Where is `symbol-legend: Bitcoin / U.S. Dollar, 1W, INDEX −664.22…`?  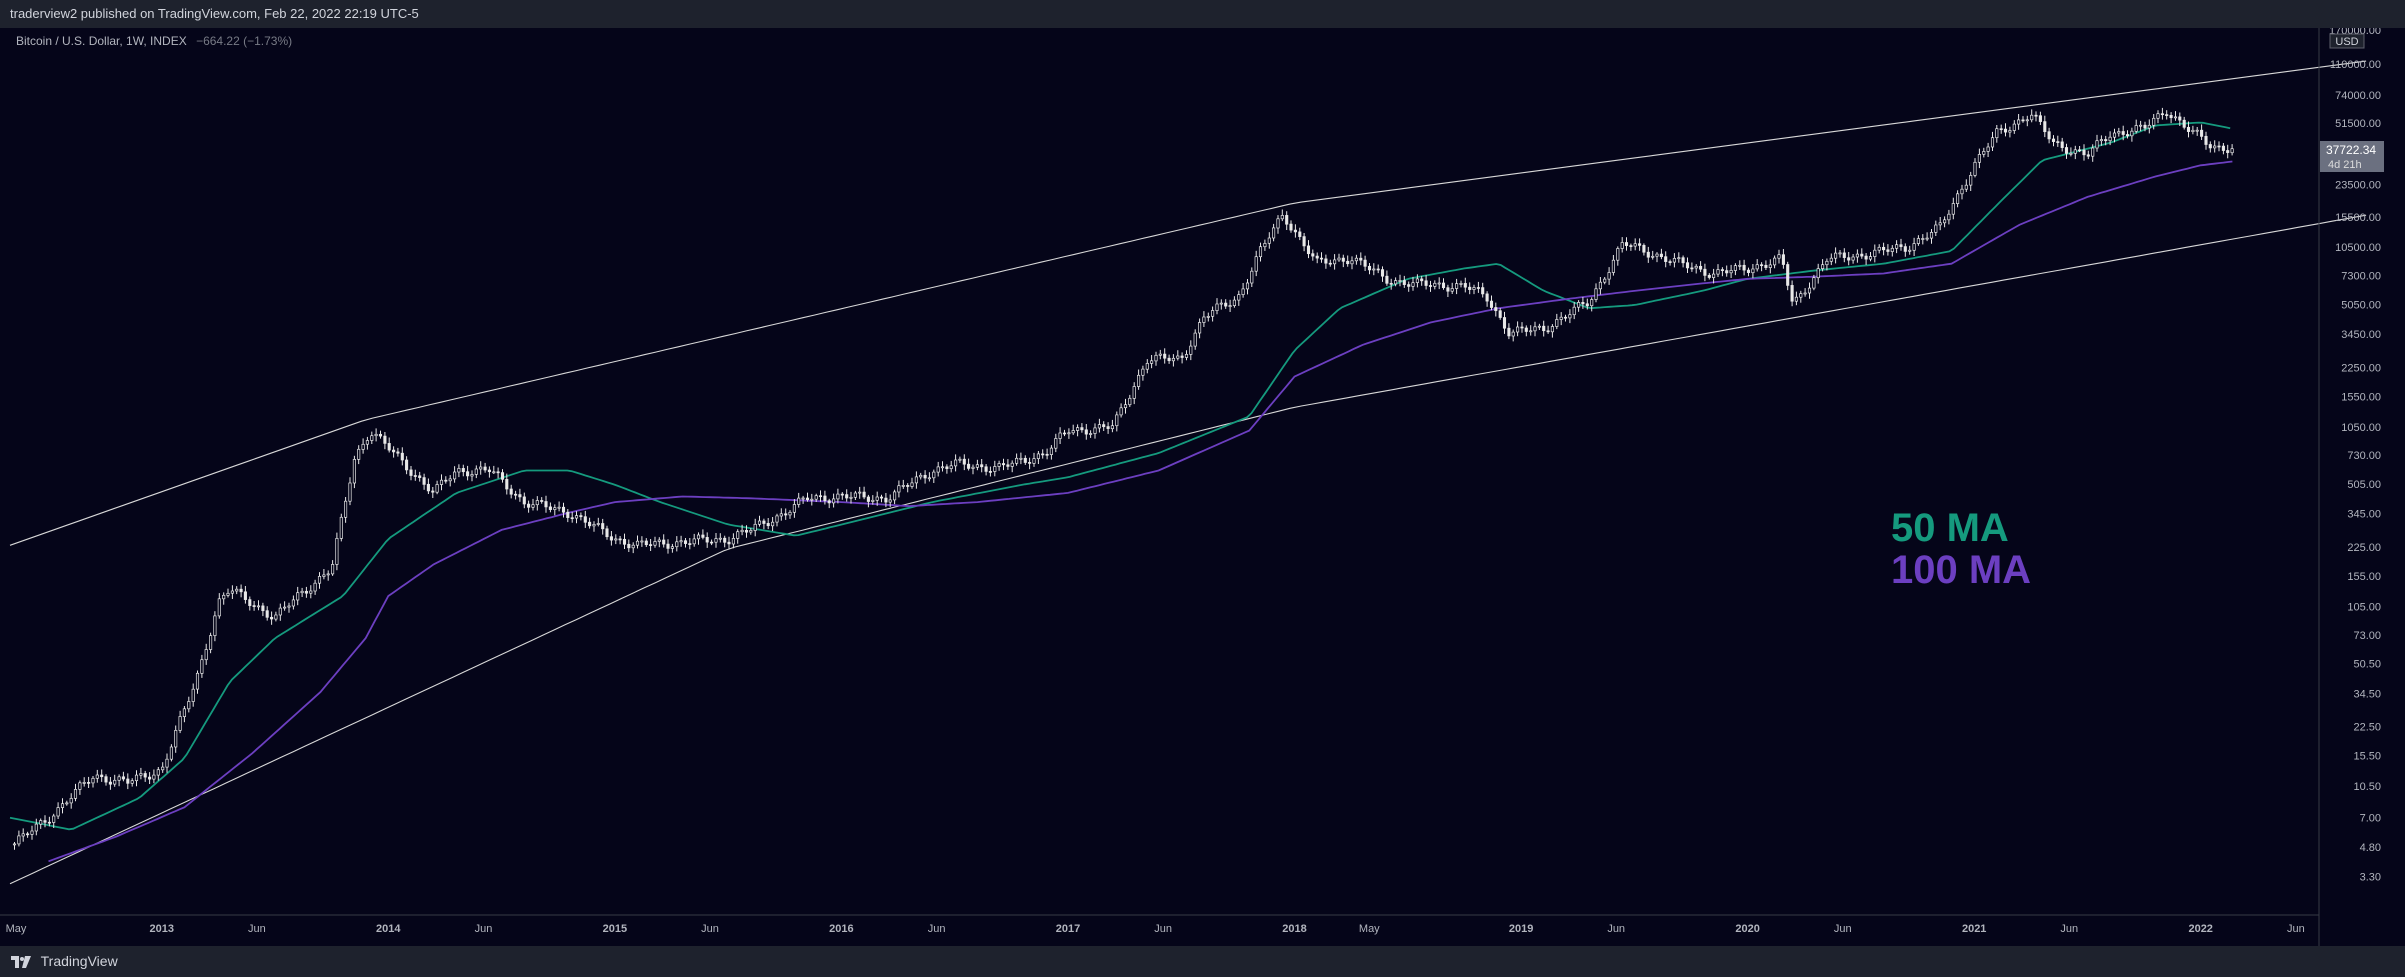 symbol-legend: Bitcoin / U.S. Dollar, 1W, INDEX −664.22… is located at coordinates (154, 41).